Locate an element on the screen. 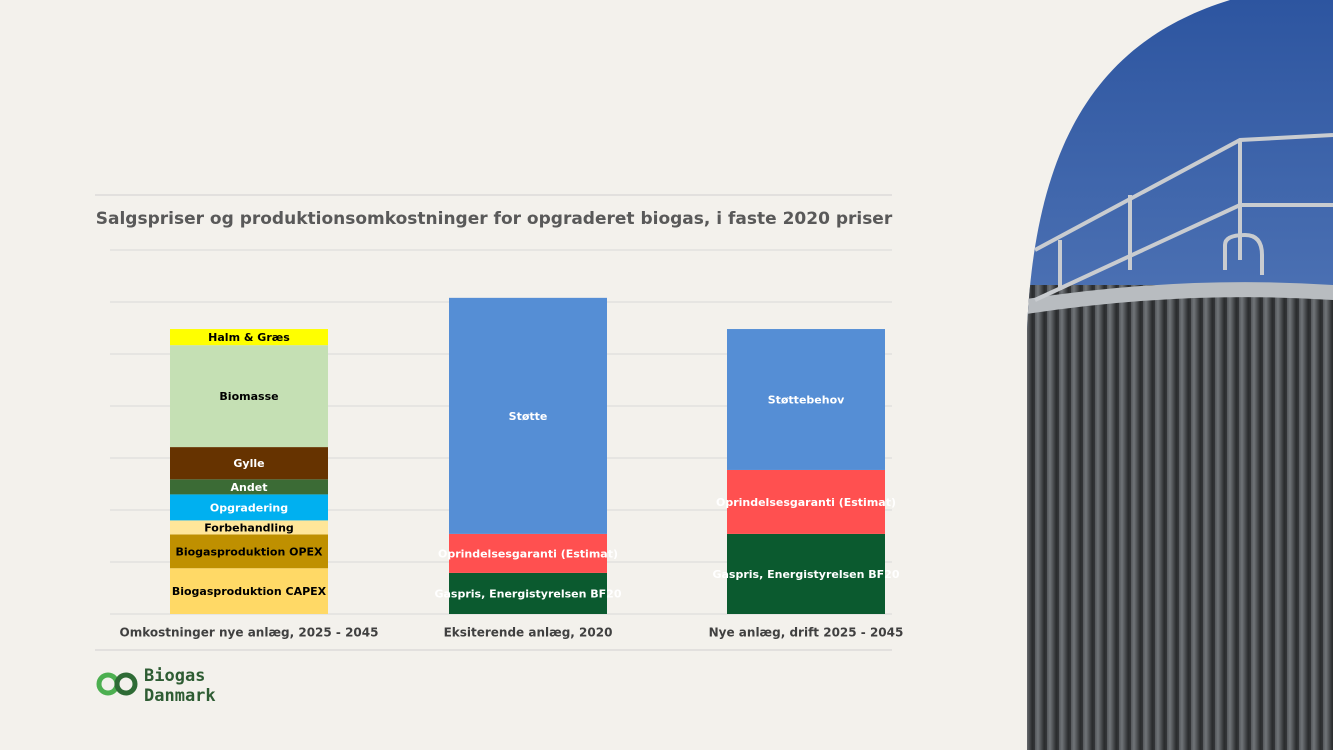 This screenshot has height=750, width=1333. segment-label: Forbehandling is located at coordinates (249, 527).